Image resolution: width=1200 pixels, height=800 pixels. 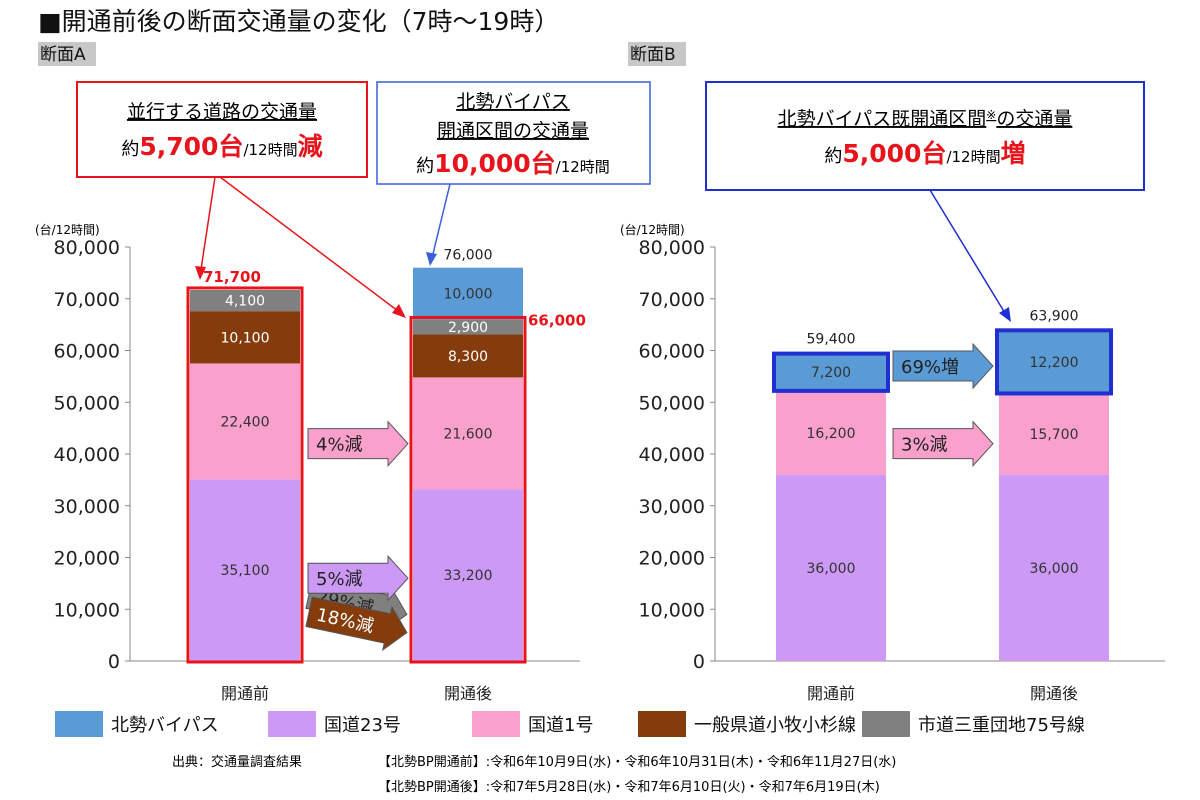 I want to click on segment-value-label: 21,600, so click(x=468, y=434).